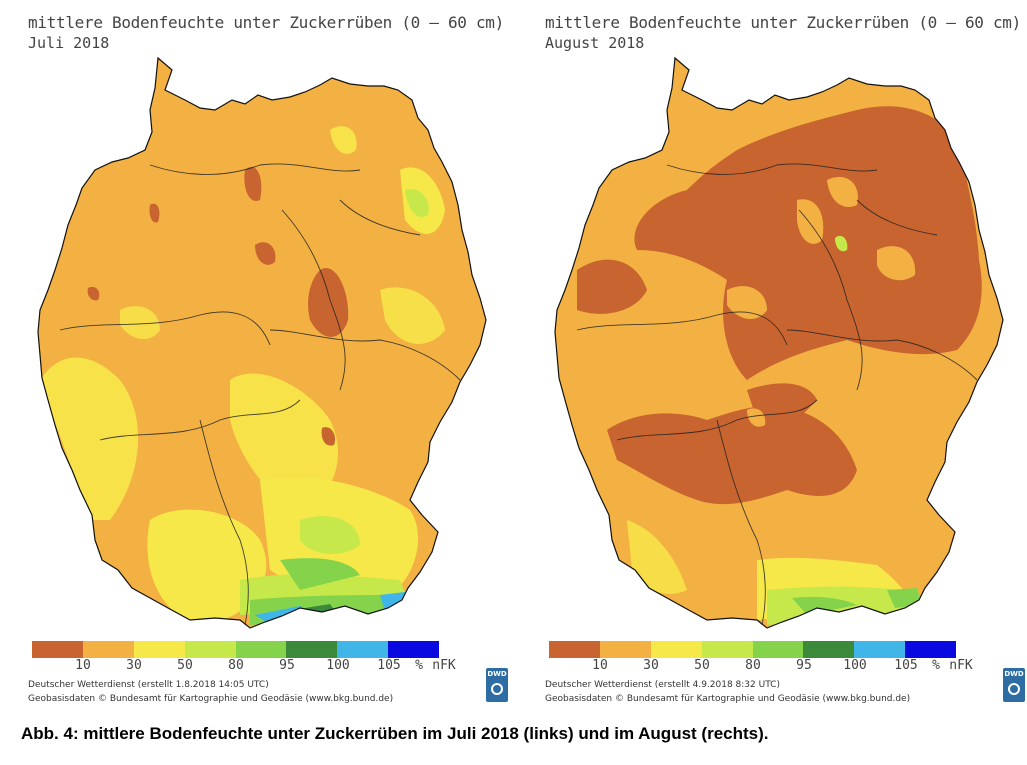 The height and width of the screenshot is (765, 1027). What do you see at coordinates (69, 43) in the screenshot?
I see `map-date: Juli 2018` at bounding box center [69, 43].